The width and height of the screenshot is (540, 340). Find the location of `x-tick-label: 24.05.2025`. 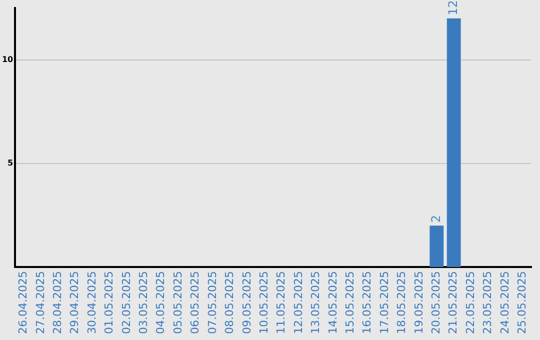

x-tick-label: 24.05.2025 is located at coordinates (505, 302).